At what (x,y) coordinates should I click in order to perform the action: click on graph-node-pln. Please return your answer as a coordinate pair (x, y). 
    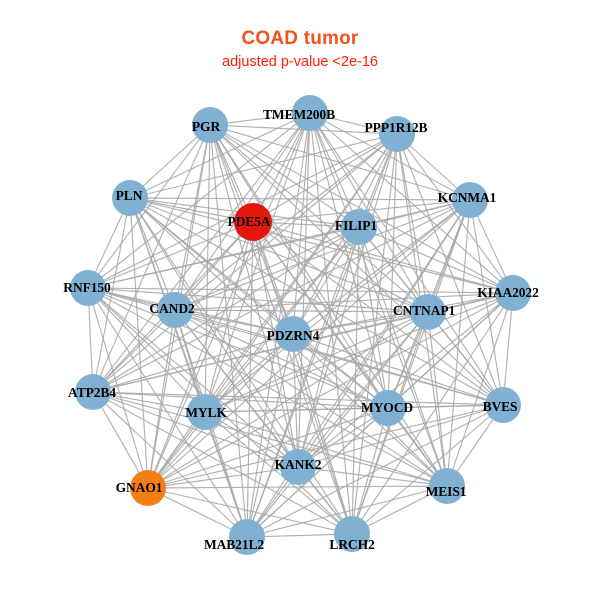
    Looking at the image, I should click on (130, 198).